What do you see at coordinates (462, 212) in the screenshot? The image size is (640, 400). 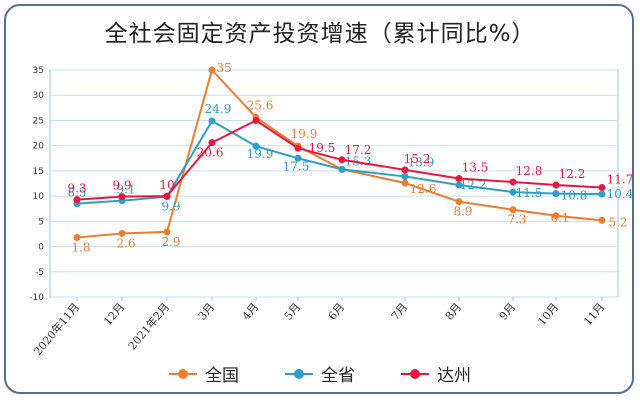 I see `data-label: 8.9` at bounding box center [462, 212].